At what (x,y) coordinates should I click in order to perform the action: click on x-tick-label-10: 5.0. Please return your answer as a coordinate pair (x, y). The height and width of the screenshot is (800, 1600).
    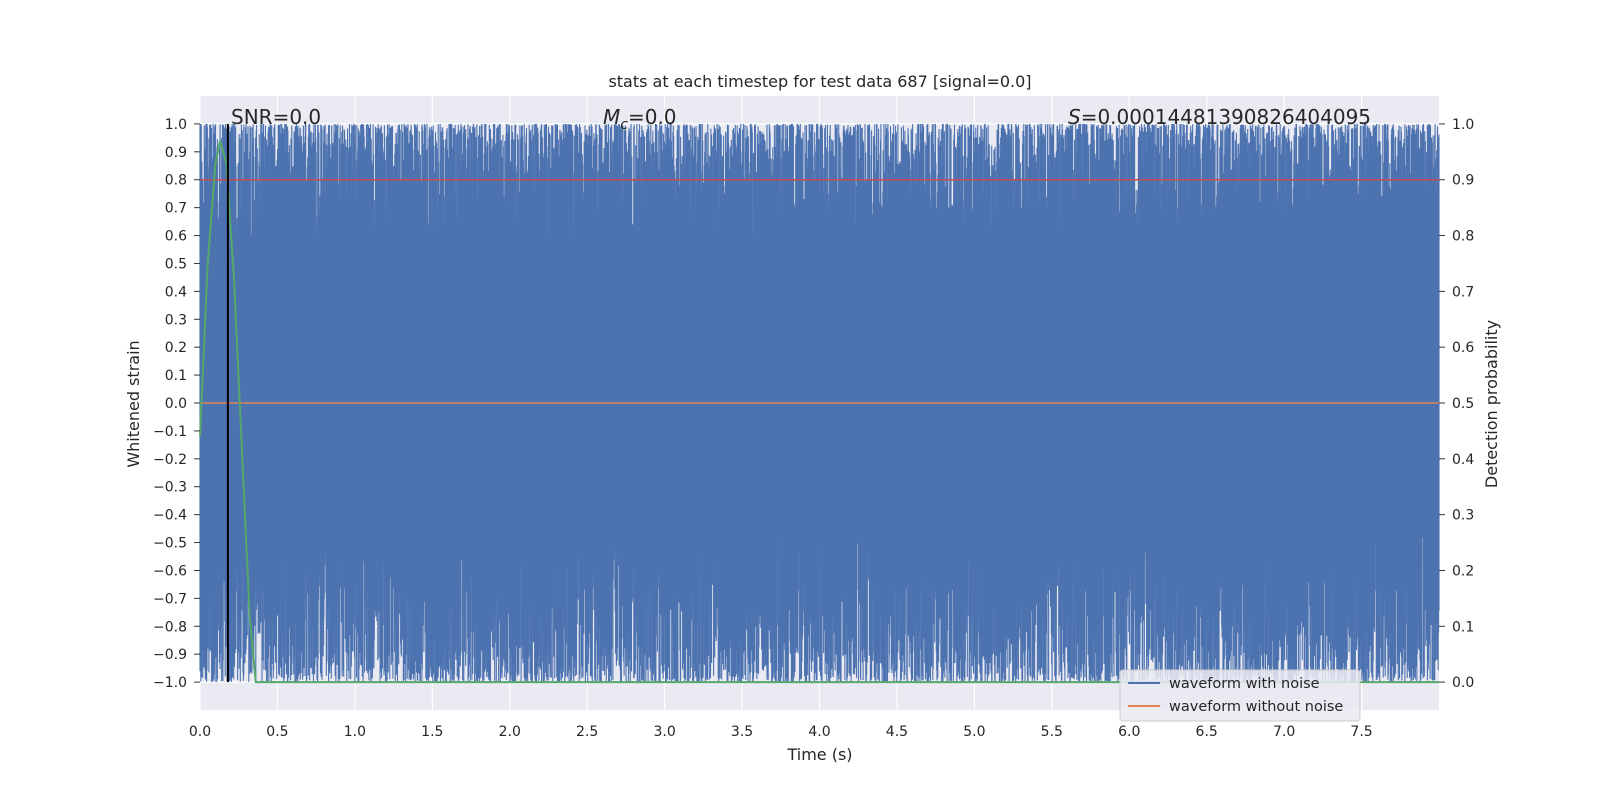
    Looking at the image, I should click on (974, 732).